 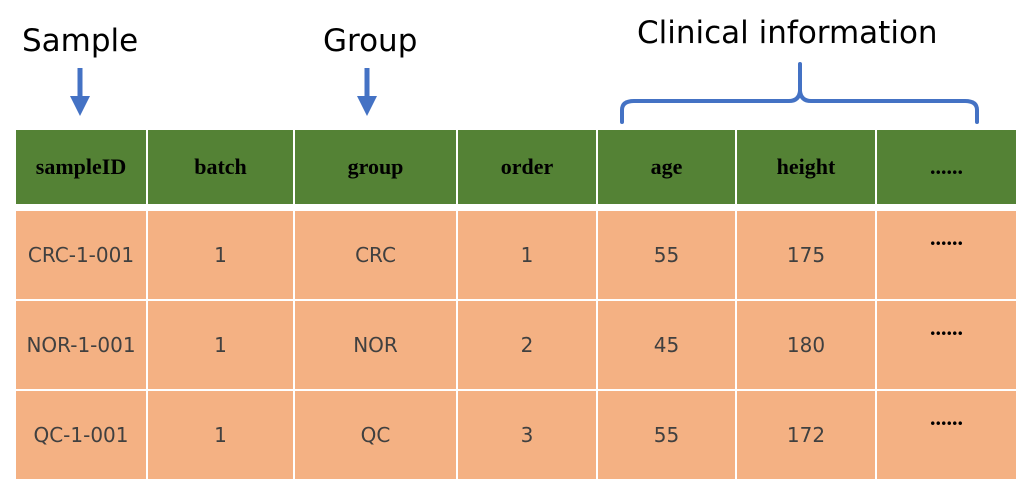 What do you see at coordinates (806, 435) in the screenshot?
I see `cell-height: 172` at bounding box center [806, 435].